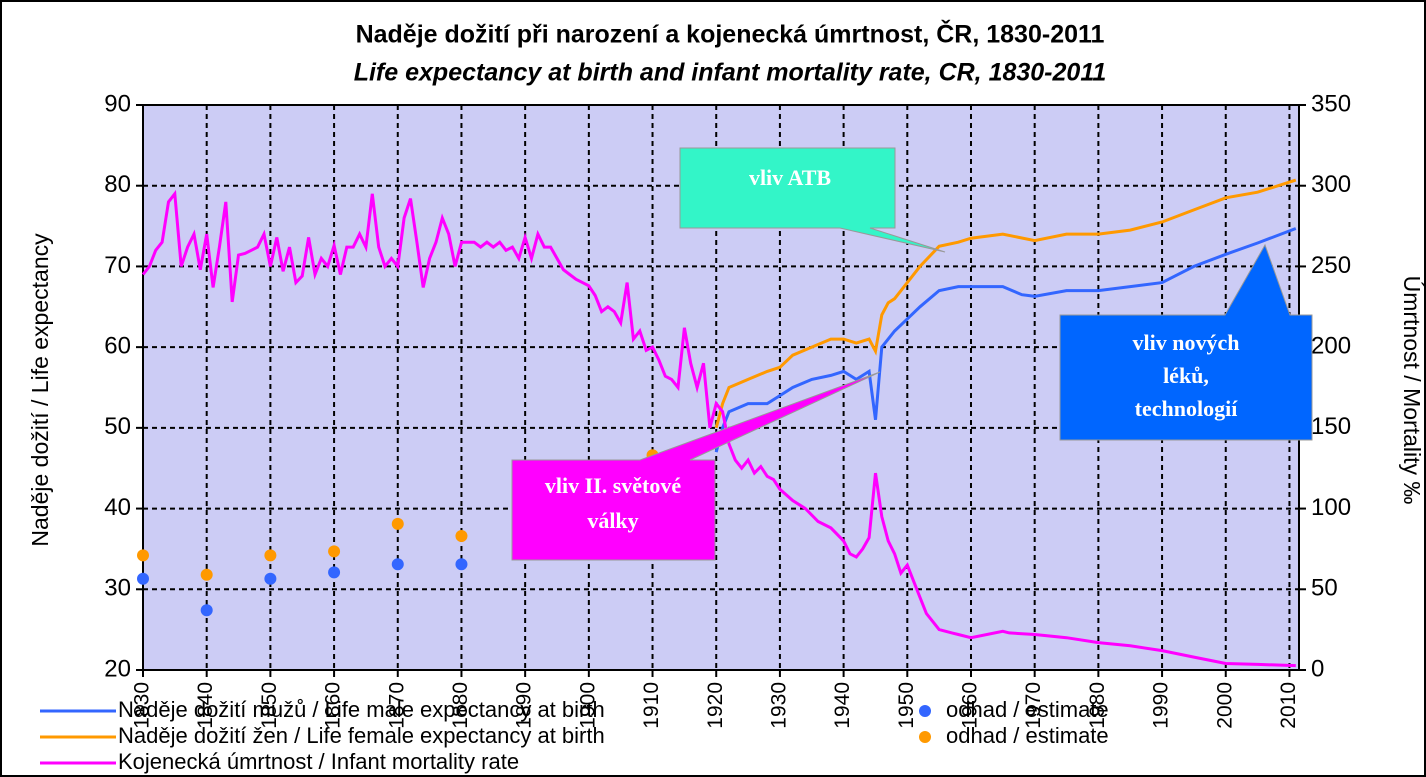 Image resolution: width=1426 pixels, height=777 pixels. What do you see at coordinates (142, 705) in the screenshot?
I see `x-tick-label: 1830` at bounding box center [142, 705].